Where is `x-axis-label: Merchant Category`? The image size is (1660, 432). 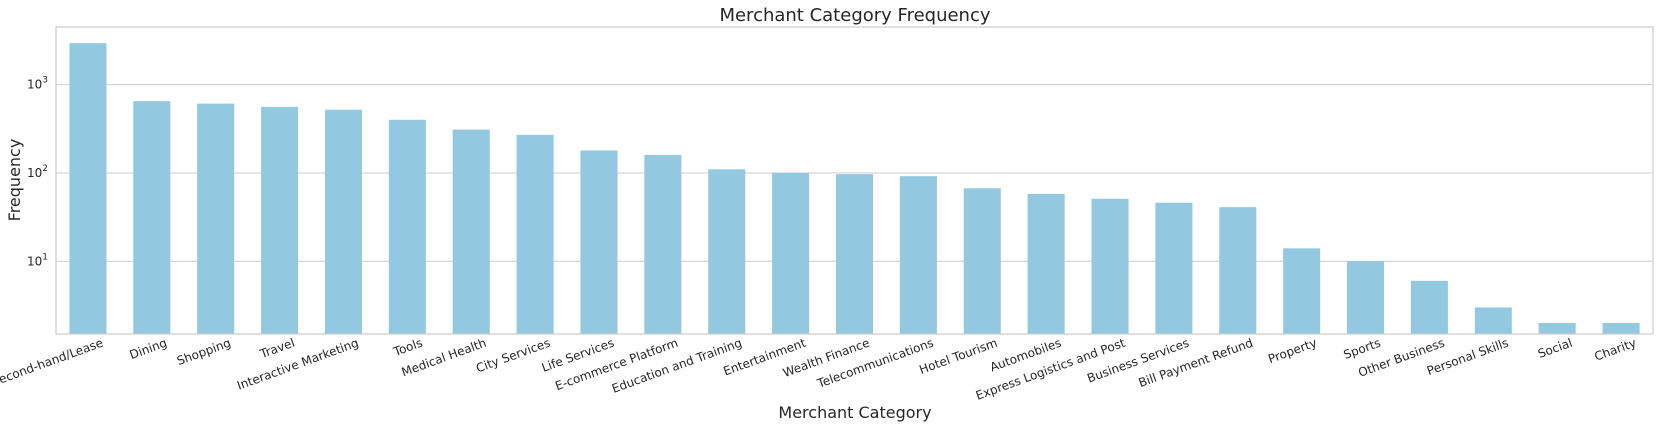
x-axis-label: Merchant Category is located at coordinates (854, 412).